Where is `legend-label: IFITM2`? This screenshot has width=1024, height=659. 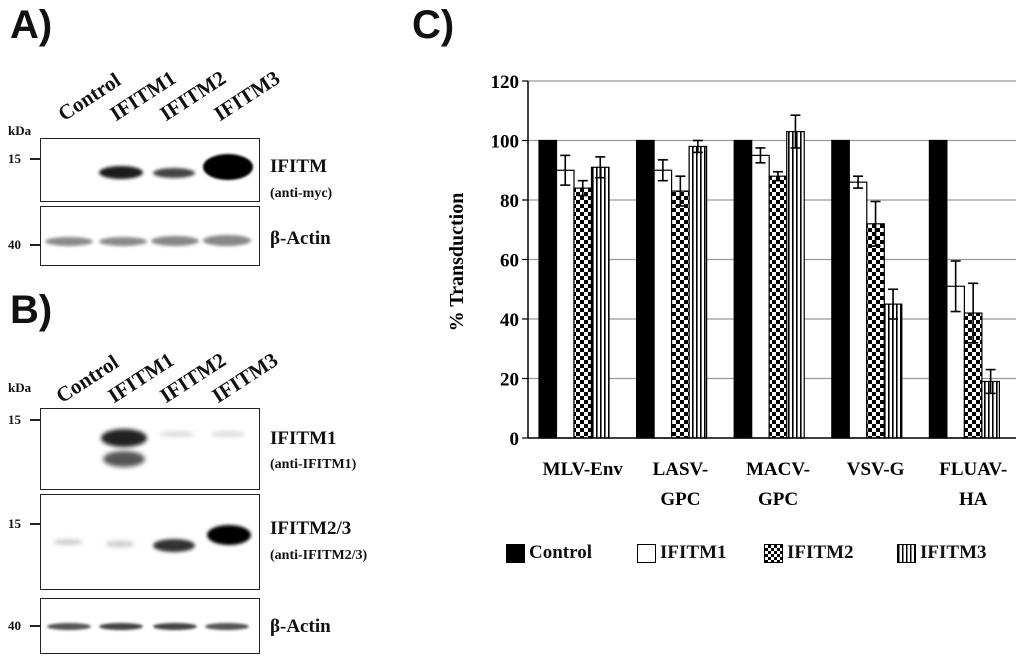 legend-label: IFITM2 is located at coordinates (820, 552).